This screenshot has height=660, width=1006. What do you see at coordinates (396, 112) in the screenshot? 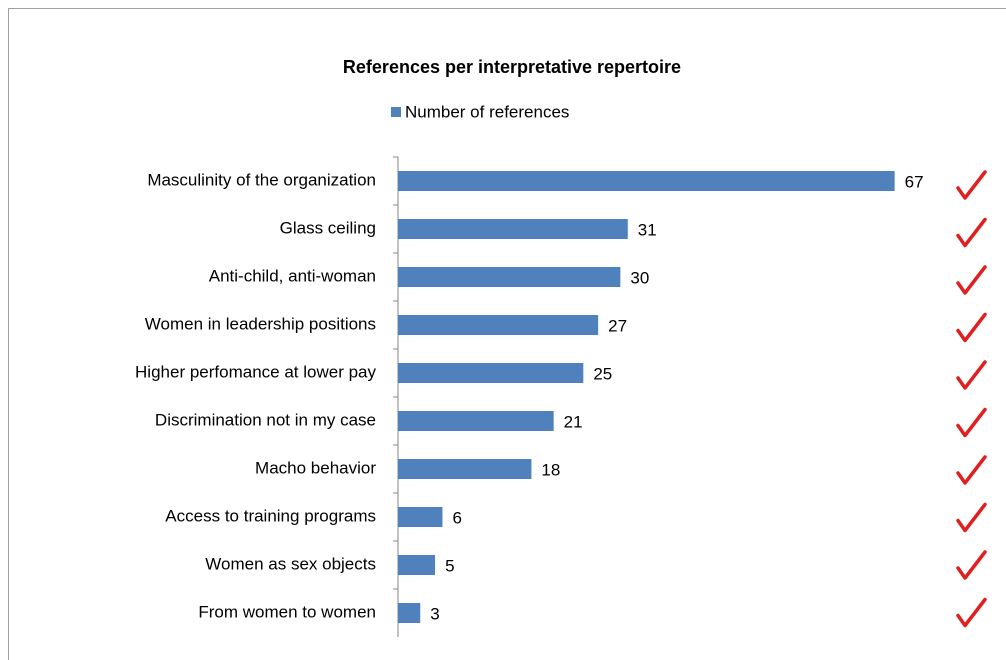
I see `legend-swatch` at bounding box center [396, 112].